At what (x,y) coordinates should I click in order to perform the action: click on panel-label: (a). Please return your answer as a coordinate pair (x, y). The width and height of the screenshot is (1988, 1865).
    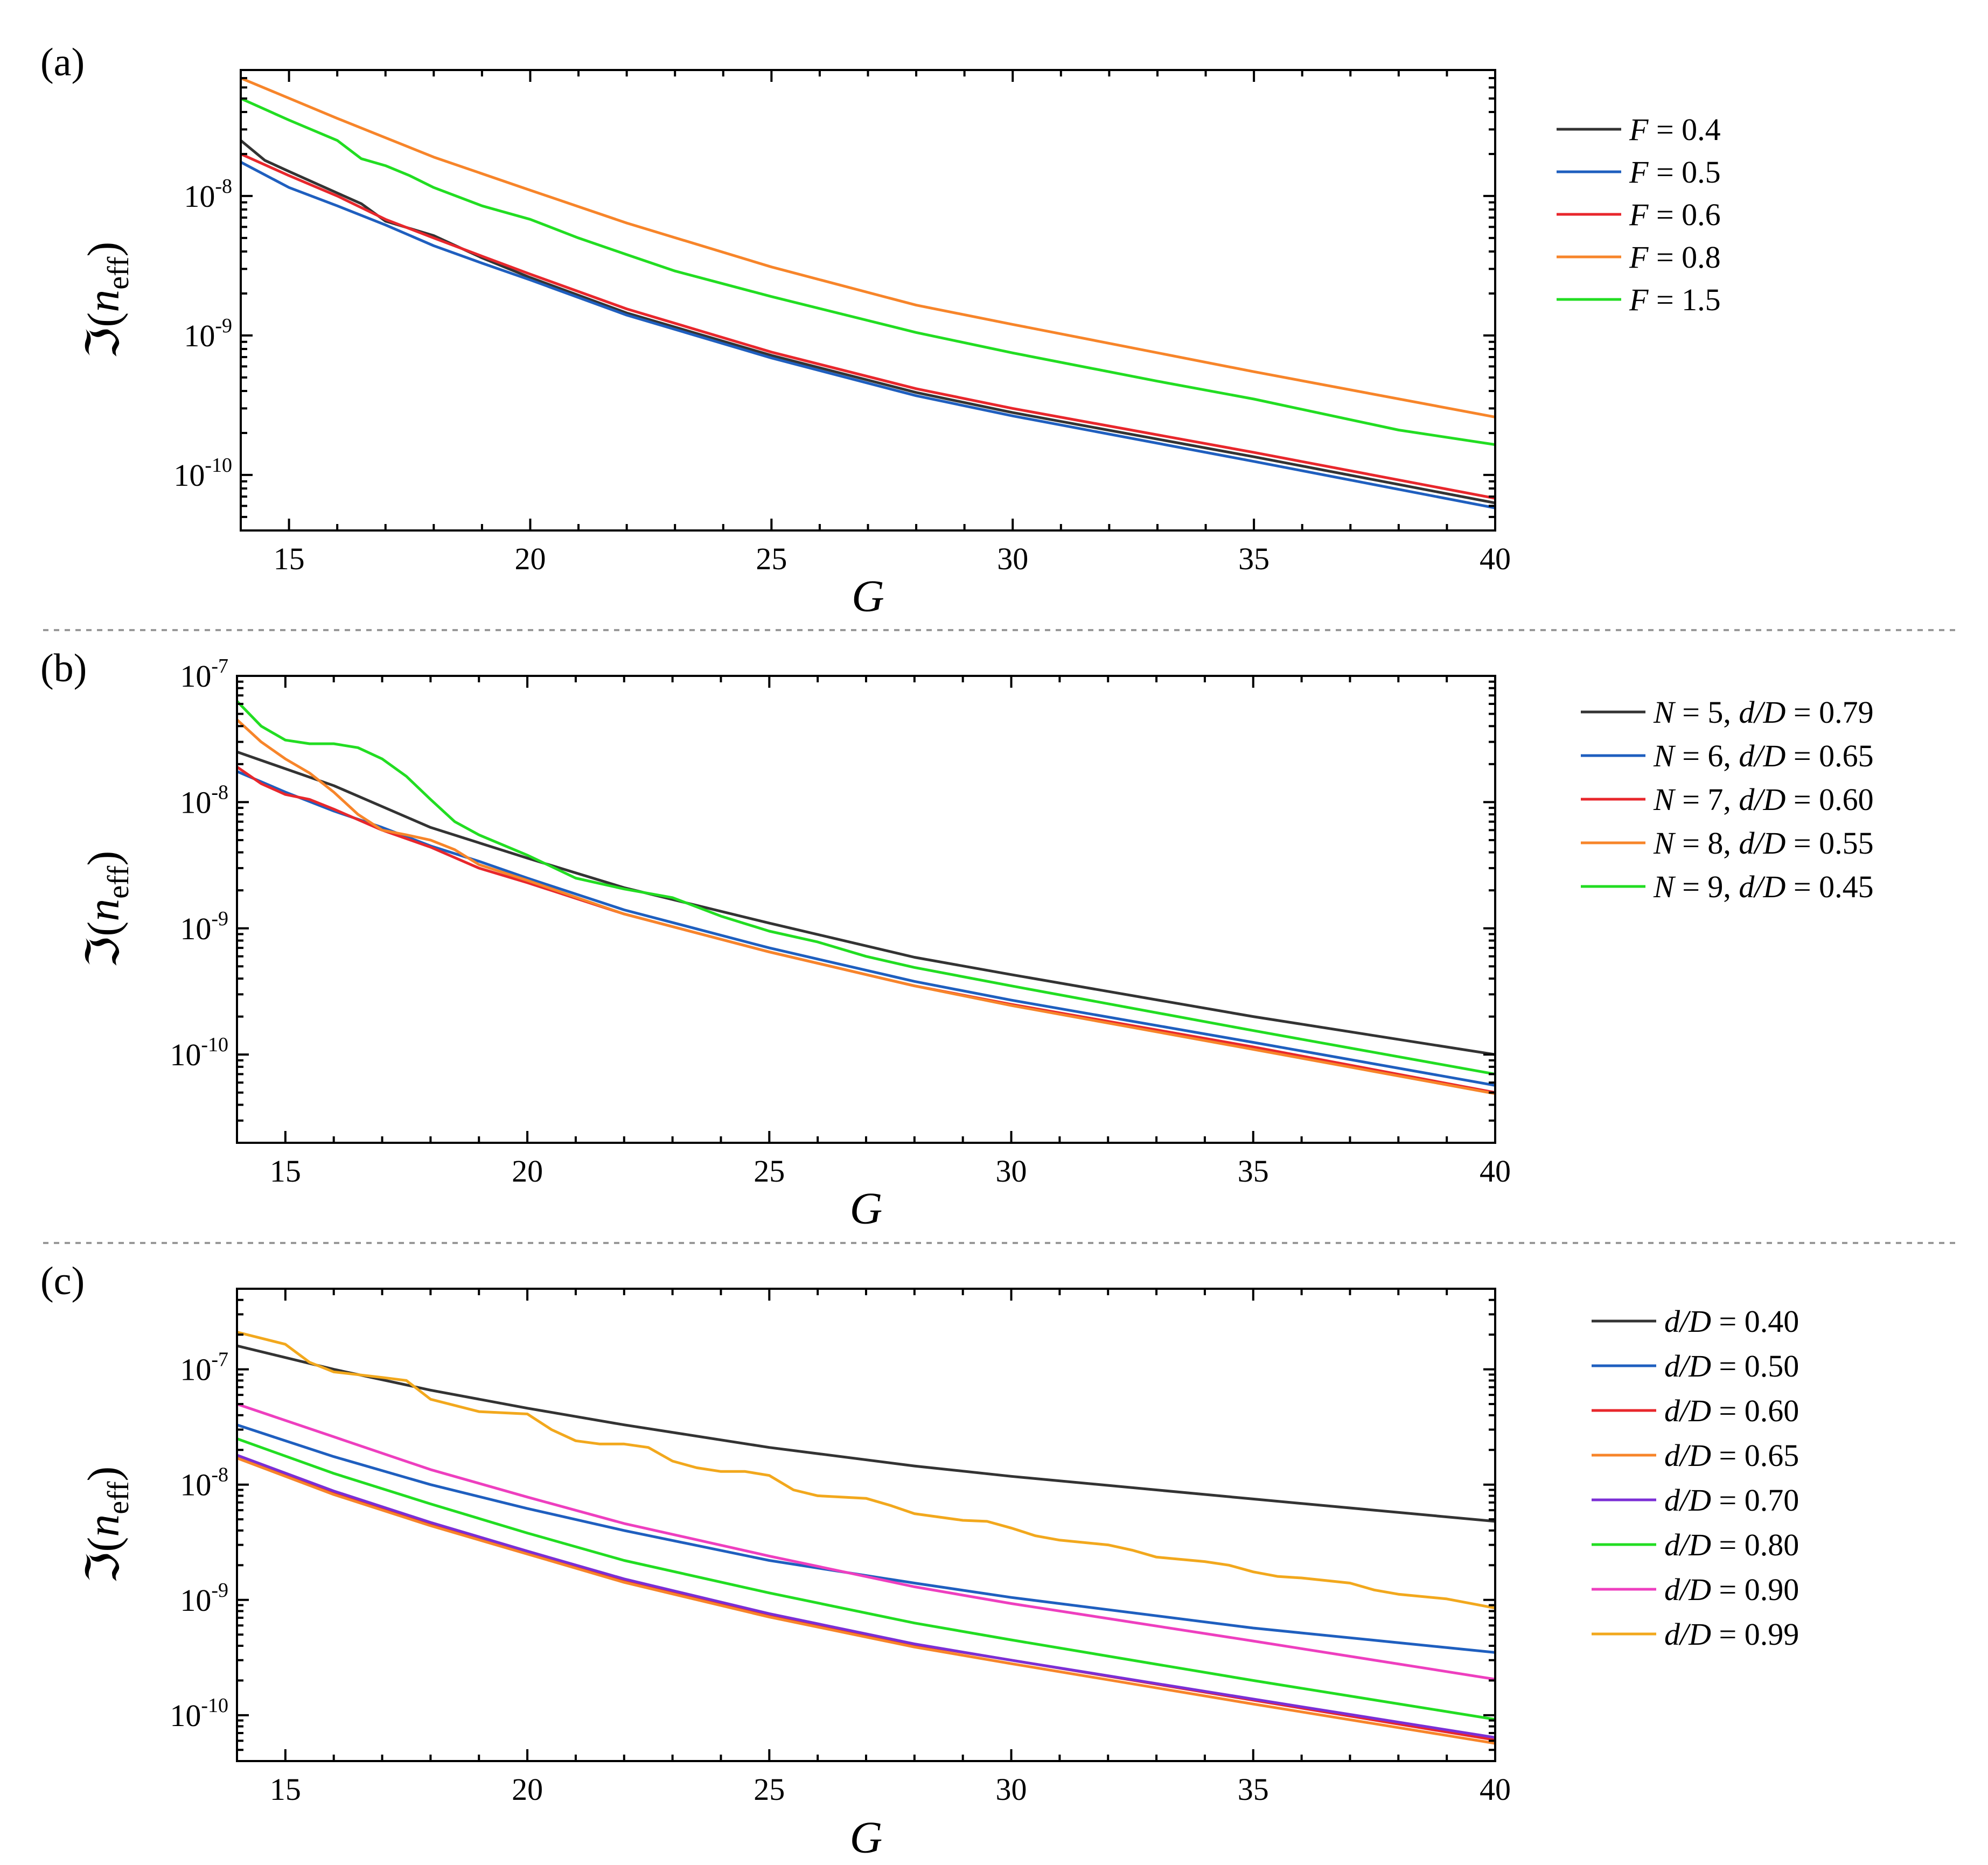
    Looking at the image, I should click on (62, 62).